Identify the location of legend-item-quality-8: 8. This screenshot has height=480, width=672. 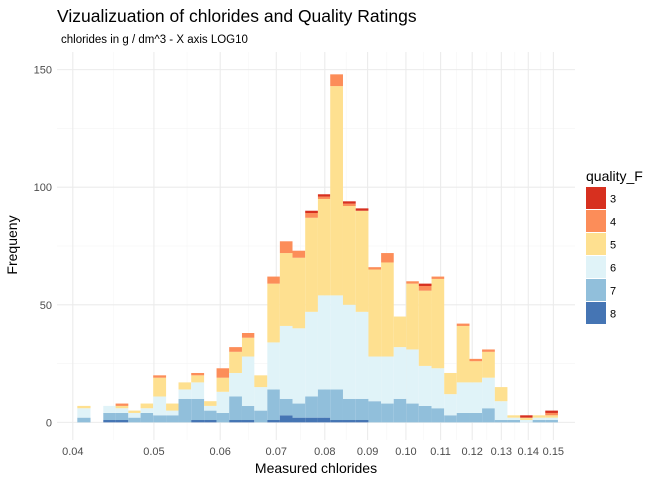
(601, 313).